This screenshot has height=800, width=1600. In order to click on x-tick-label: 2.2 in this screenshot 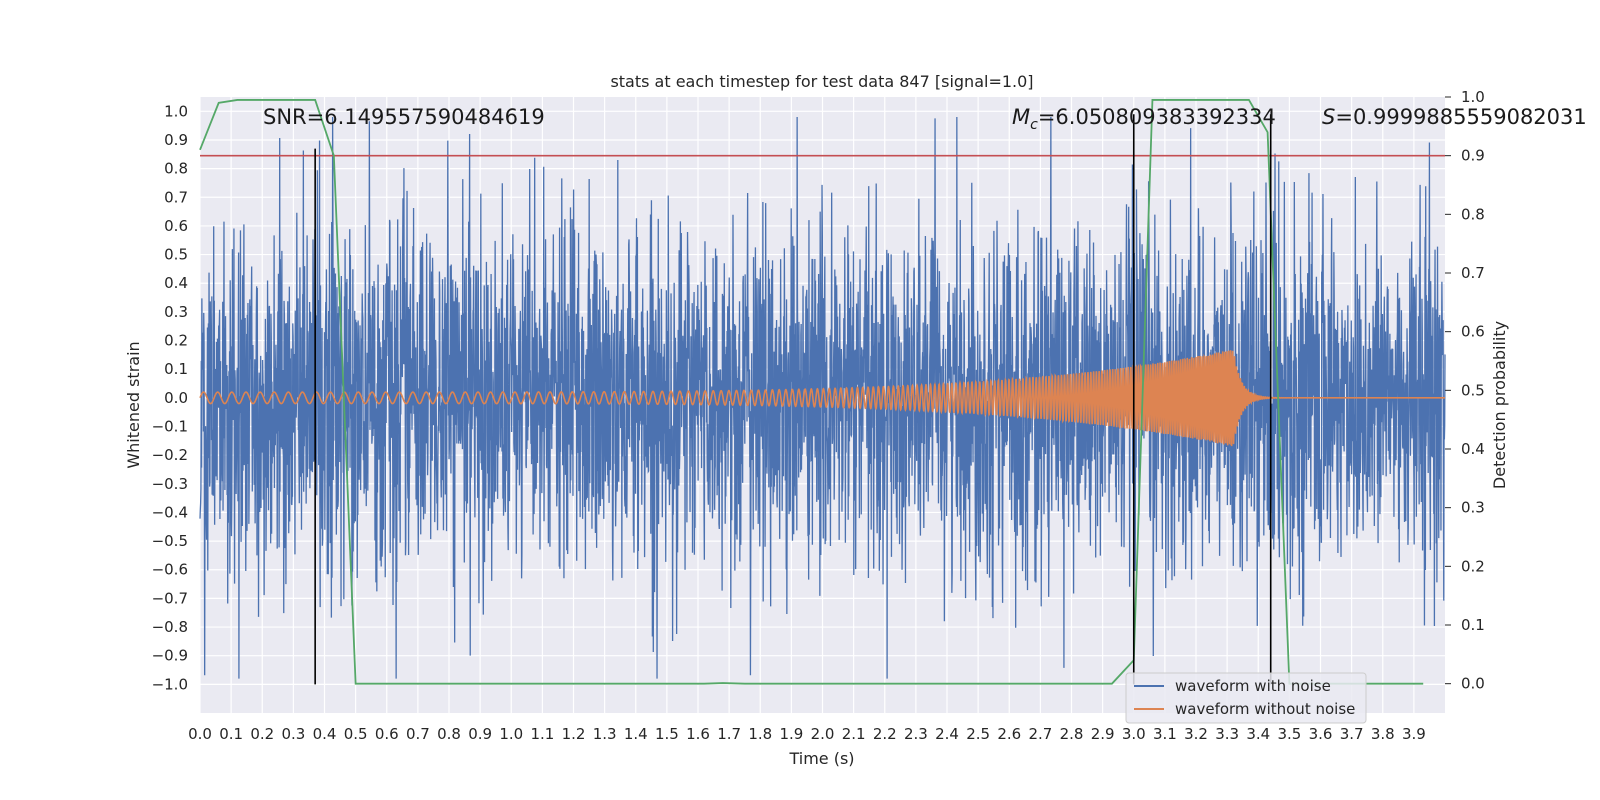, I will do `click(885, 734)`.